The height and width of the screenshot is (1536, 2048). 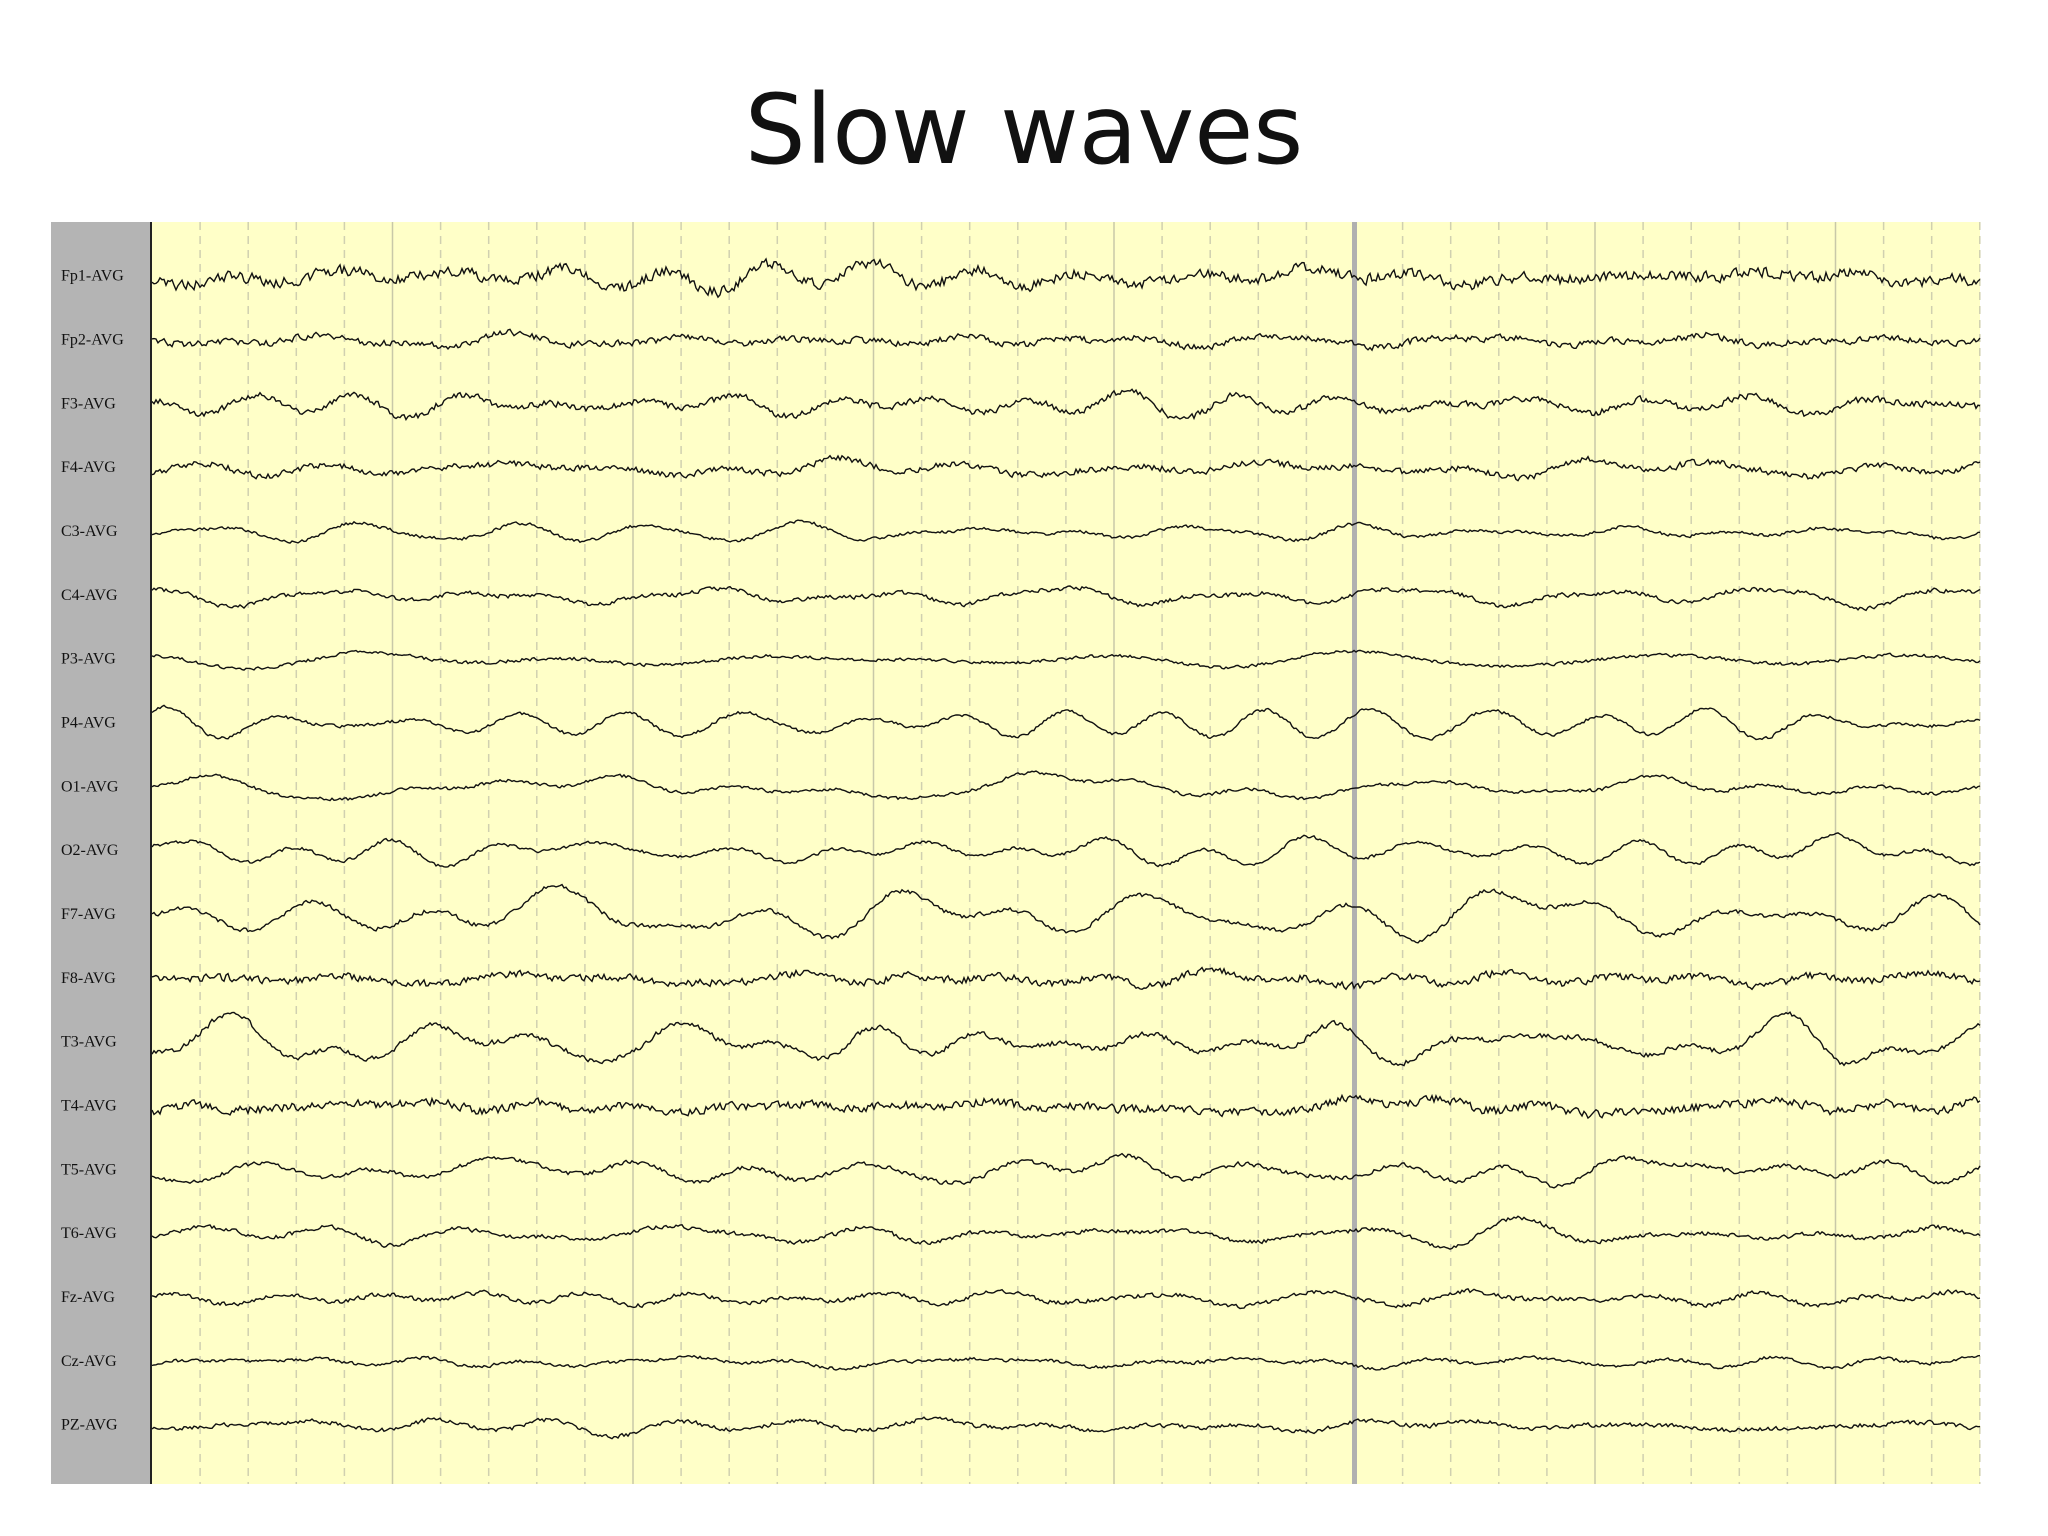 I want to click on channel-label: Fp1-AVG, so click(x=92, y=276).